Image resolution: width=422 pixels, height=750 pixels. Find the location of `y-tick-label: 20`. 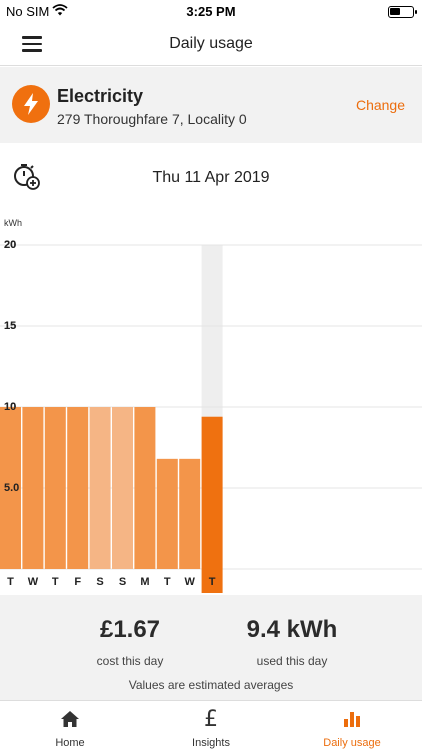

y-tick-label: 20 is located at coordinates (10, 245).